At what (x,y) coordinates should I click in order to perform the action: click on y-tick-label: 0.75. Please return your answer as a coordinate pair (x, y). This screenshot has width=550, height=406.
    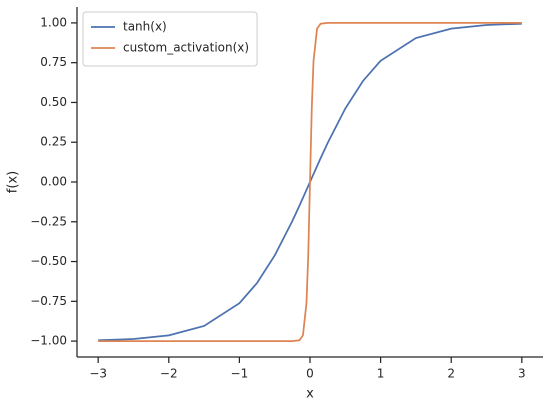
    Looking at the image, I should click on (53, 62).